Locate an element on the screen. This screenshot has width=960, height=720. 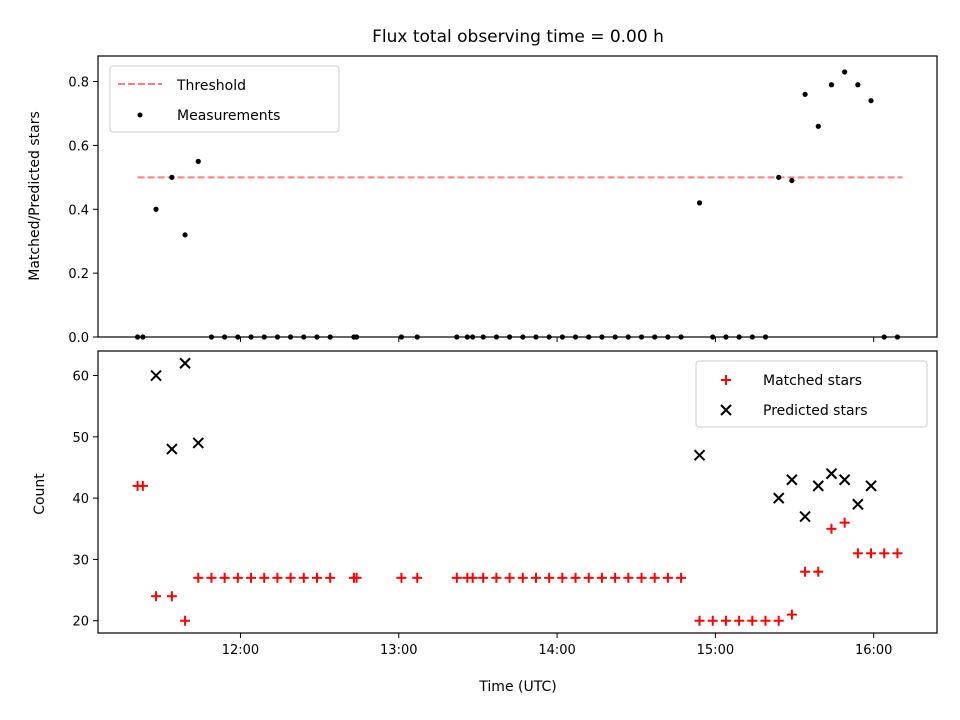
predicted-legend-label: Predicted stars is located at coordinates (815, 411).